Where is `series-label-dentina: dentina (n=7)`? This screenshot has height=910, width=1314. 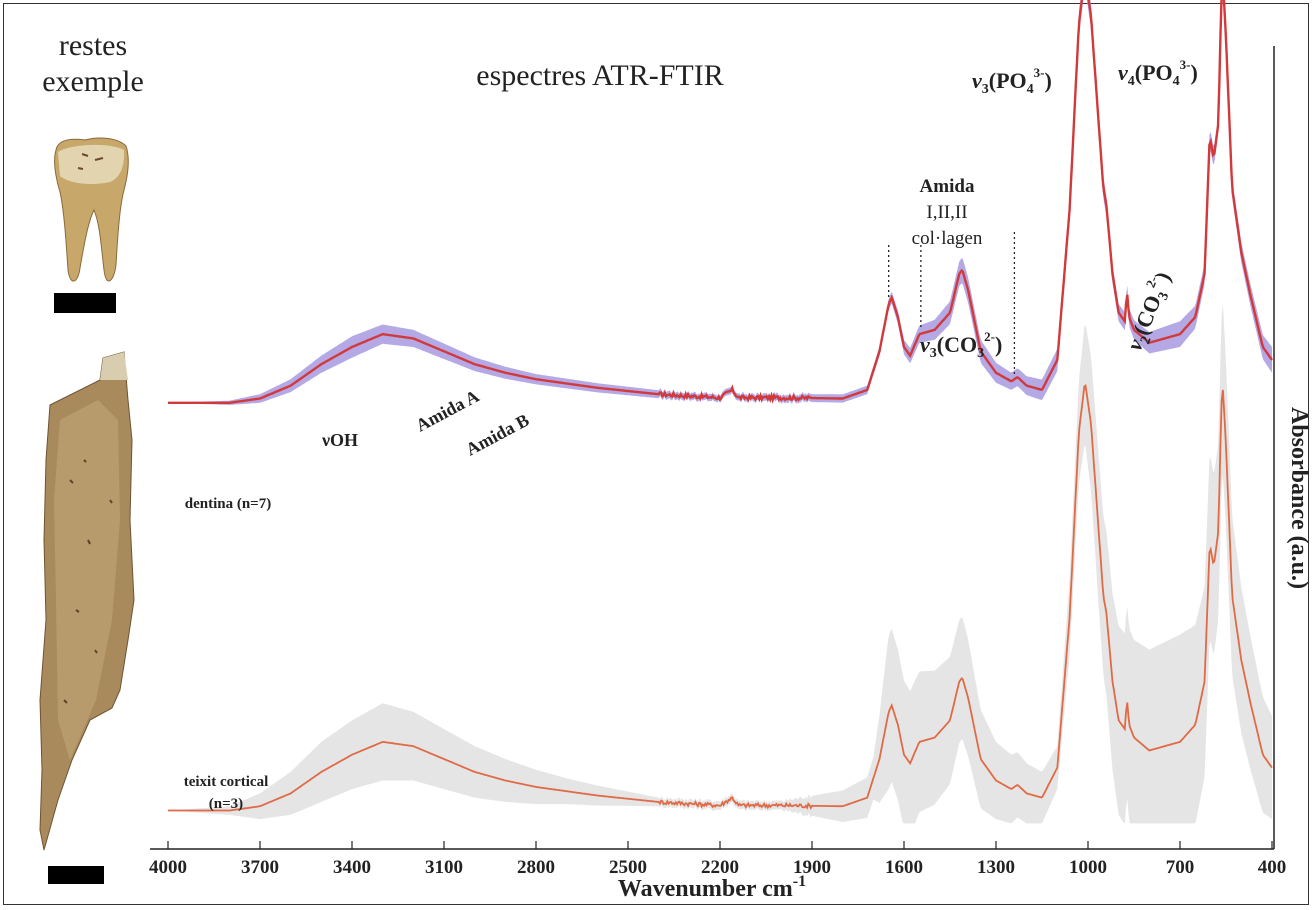 series-label-dentina: dentina (n=7) is located at coordinates (228, 504).